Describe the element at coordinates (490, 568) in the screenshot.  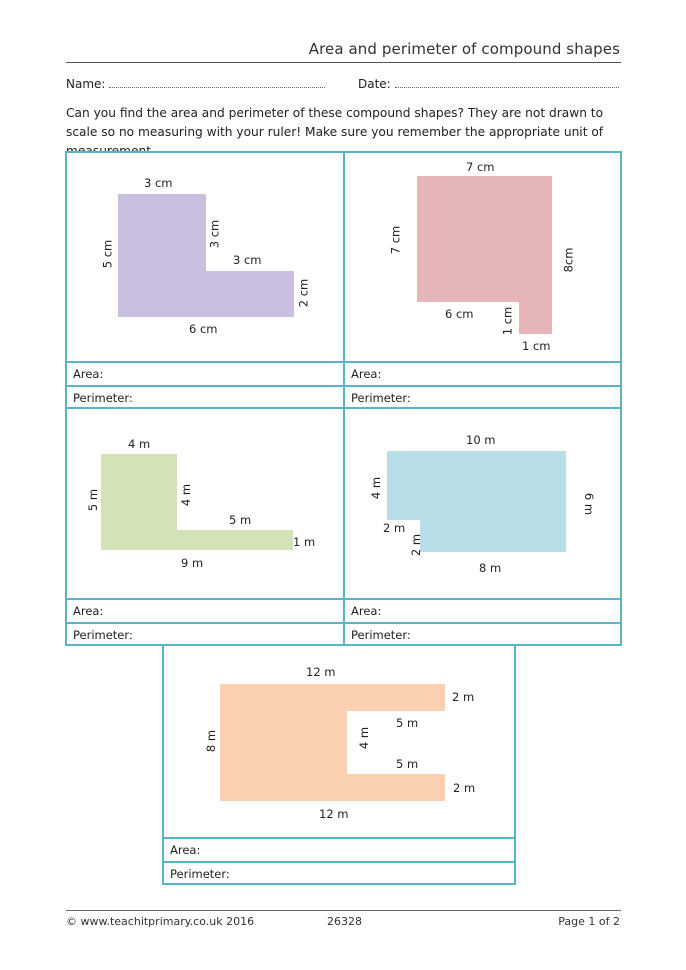
I see `shape-4-label-bottom: 8 m` at that location.